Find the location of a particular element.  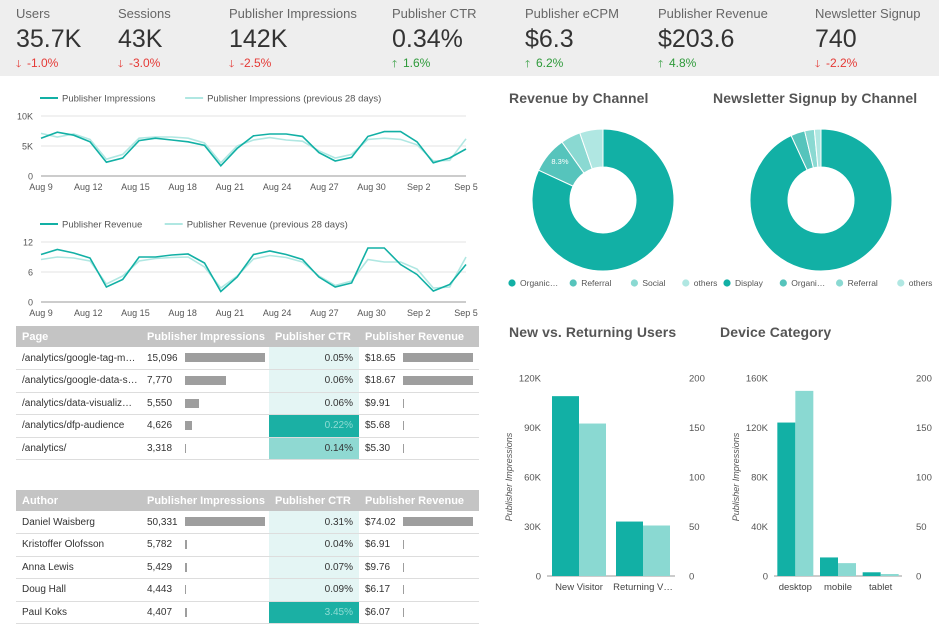

legend-label: others is located at coordinates (706, 283).